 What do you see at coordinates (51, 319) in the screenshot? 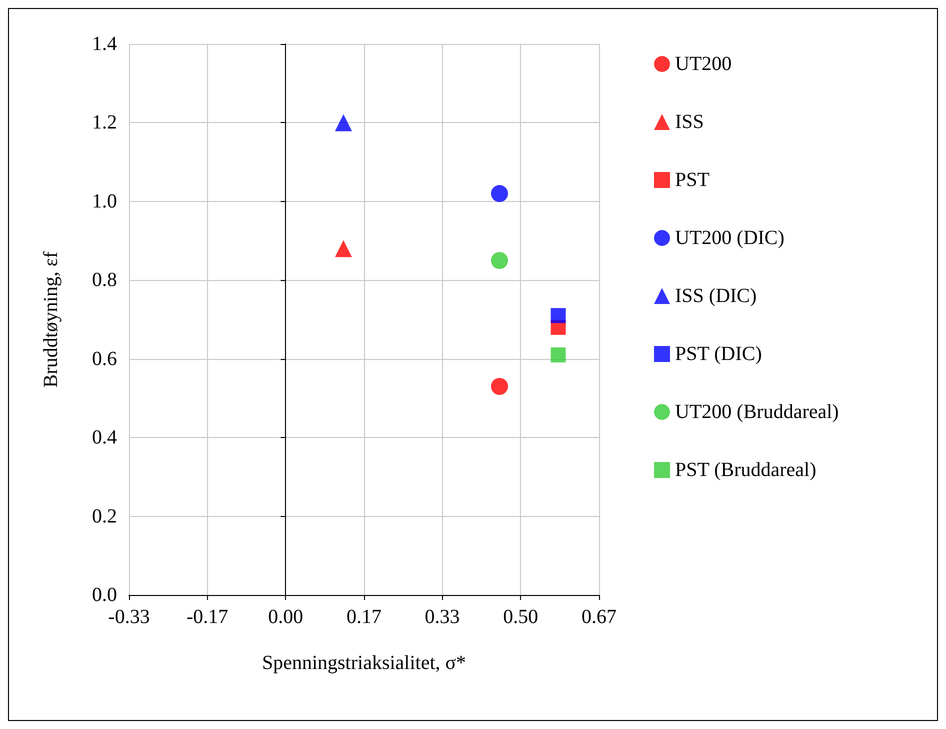
I see `y-axis-title: Bruddtøyning, εf` at bounding box center [51, 319].